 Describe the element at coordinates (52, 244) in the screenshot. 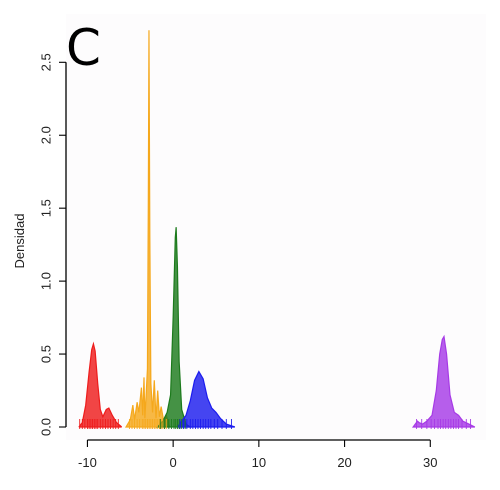

I see `y-axis-ticks: 0.0 0.5 1.0 1.5 2.0 2.5` at that location.